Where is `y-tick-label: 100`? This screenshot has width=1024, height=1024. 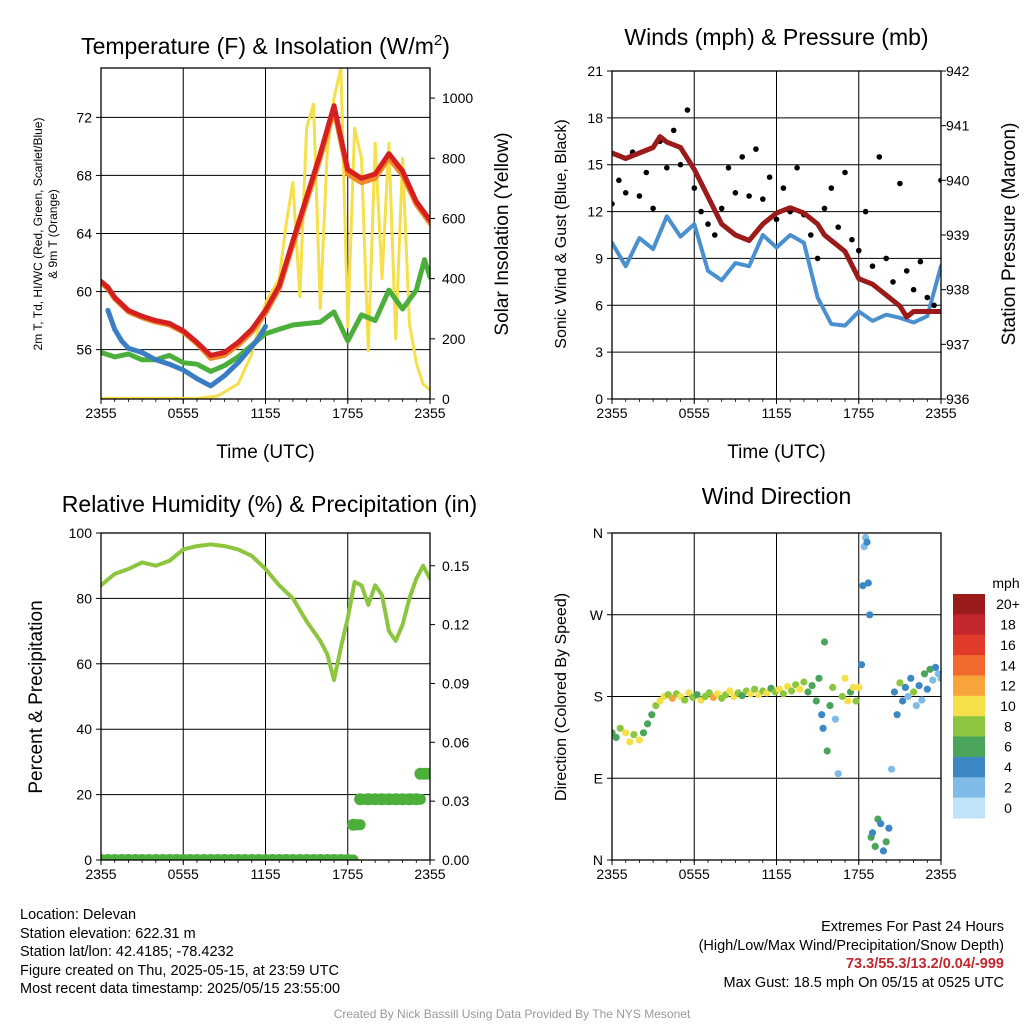
y-tick-label: 100 is located at coordinates (81, 533).